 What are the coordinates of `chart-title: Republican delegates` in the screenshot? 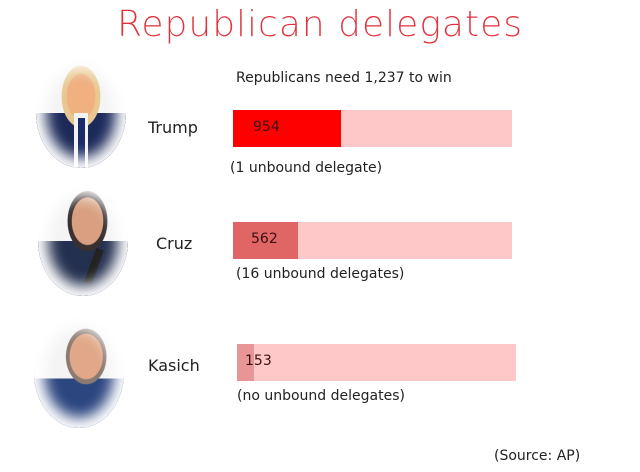 It's located at (319, 24).